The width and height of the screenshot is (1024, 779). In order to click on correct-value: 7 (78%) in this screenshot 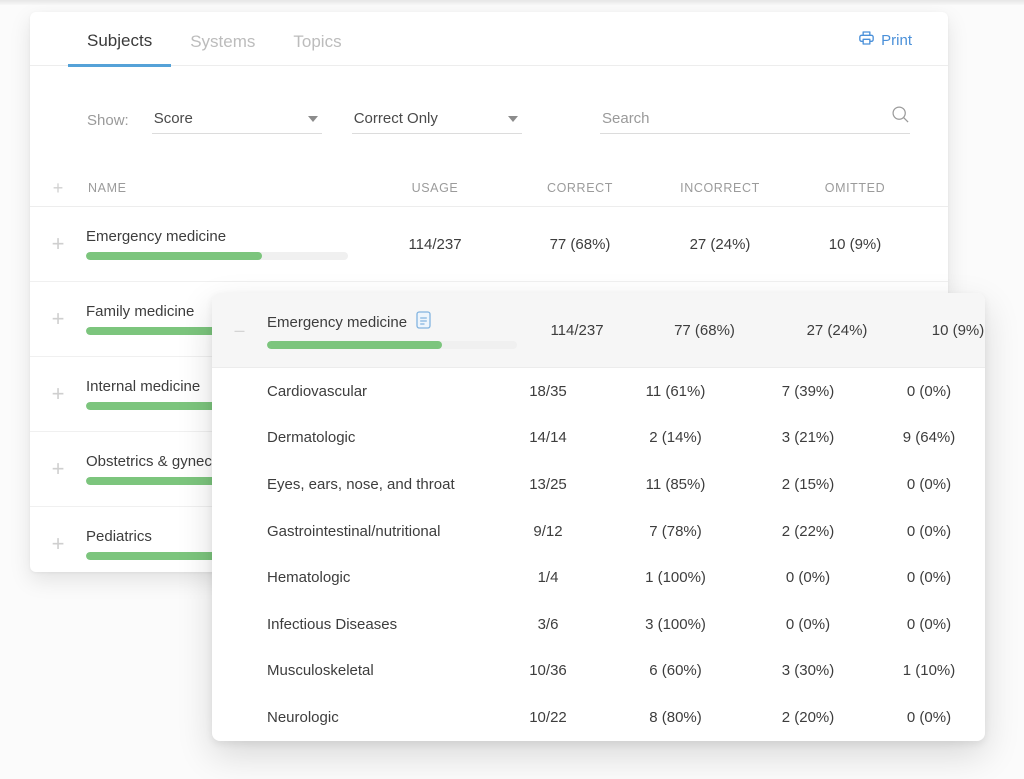, I will do `click(675, 531)`.